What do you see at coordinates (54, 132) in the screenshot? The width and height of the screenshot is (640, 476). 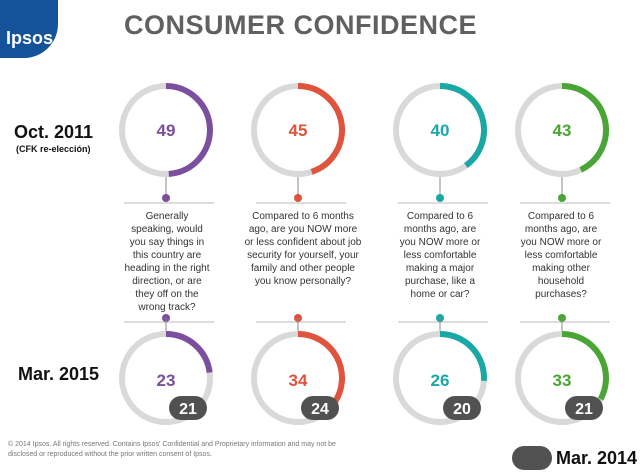 I see `period-label-first: Oct. 2011` at bounding box center [54, 132].